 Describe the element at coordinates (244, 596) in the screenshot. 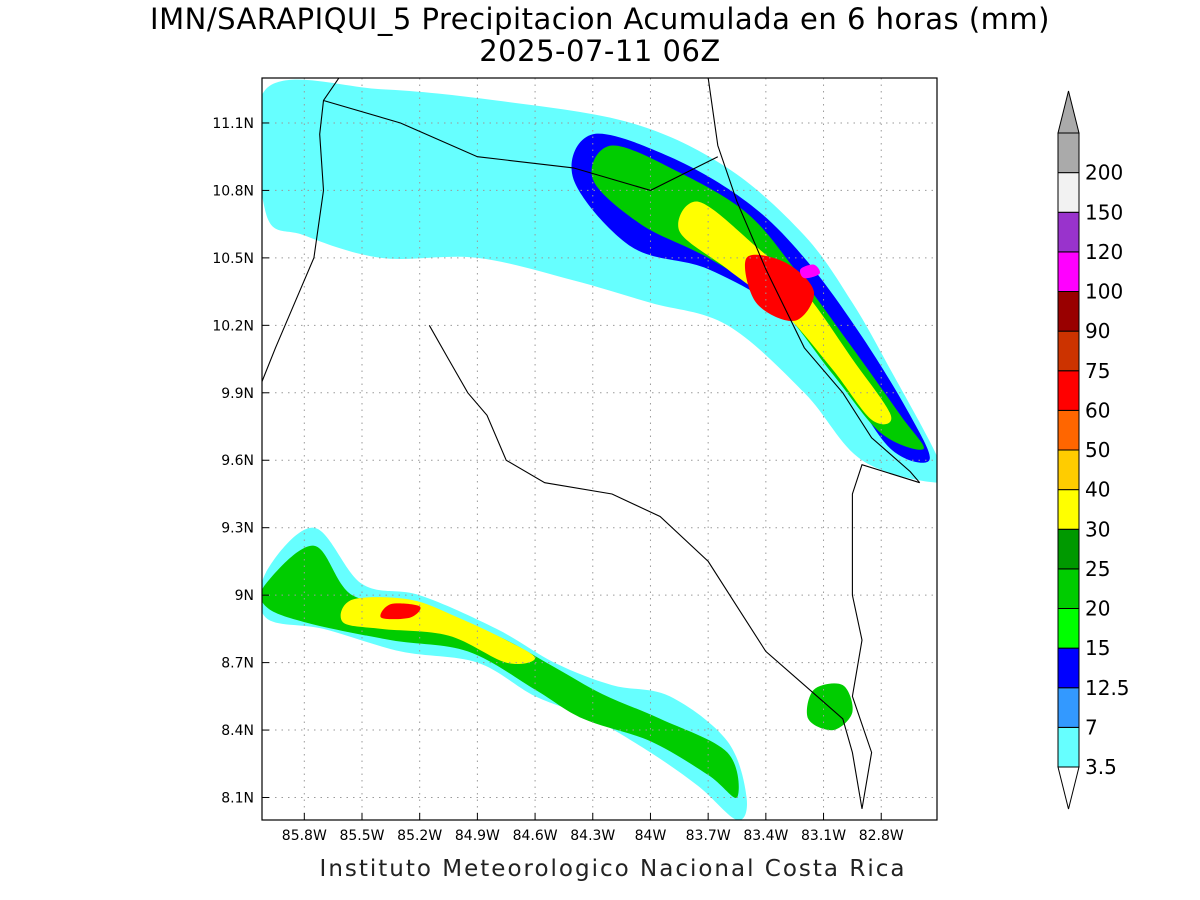

I see `lat-tick-label: 9N` at that location.